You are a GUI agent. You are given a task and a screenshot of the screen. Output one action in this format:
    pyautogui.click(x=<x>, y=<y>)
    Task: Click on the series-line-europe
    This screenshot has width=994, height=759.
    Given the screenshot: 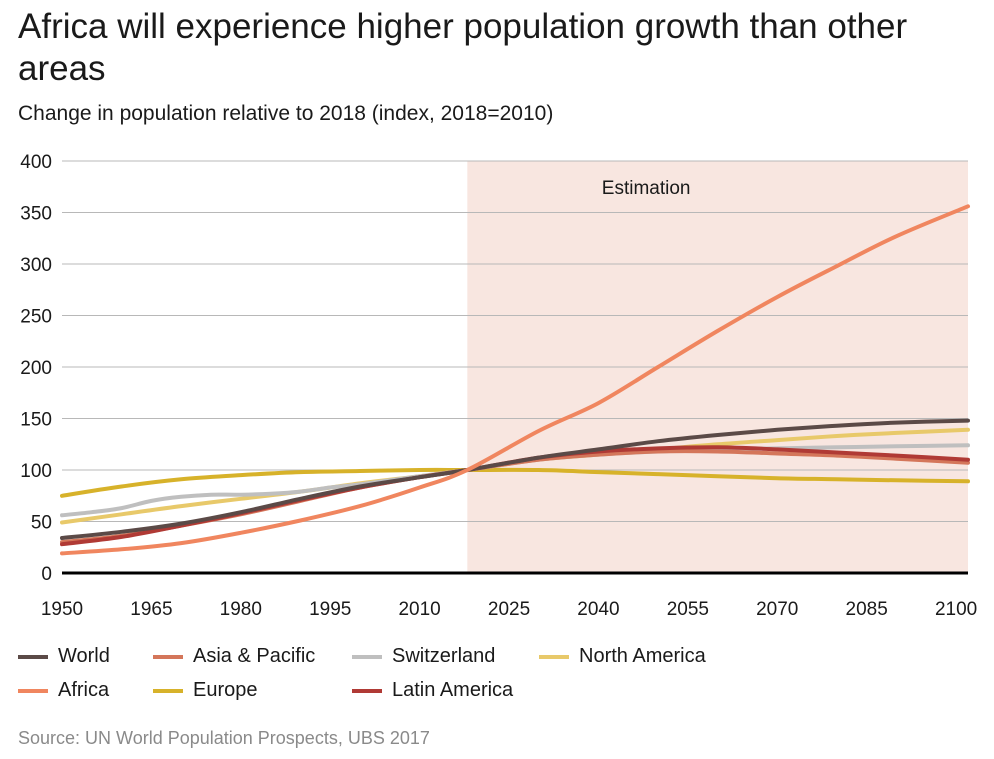 What is the action you would take?
    pyautogui.click(x=515, y=482)
    